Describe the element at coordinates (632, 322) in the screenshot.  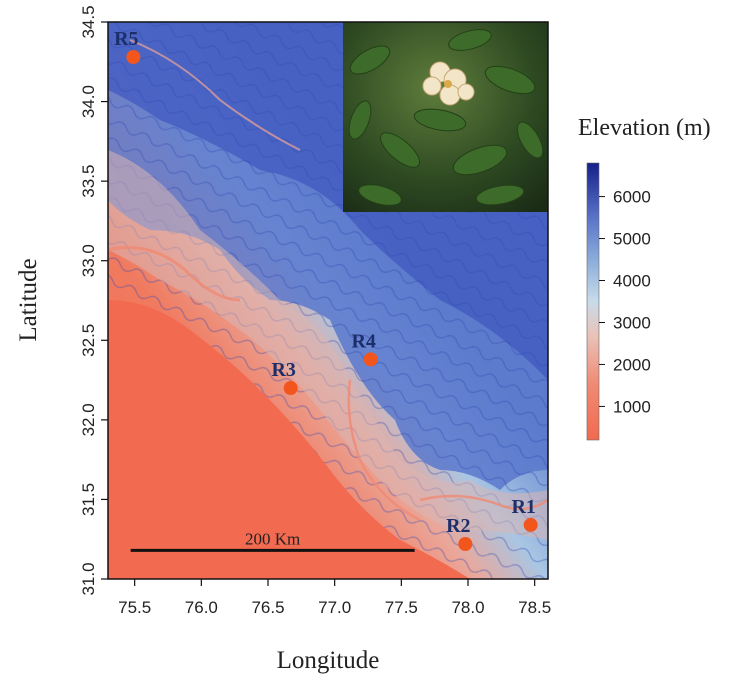
I see `legend-tick-label: 3000` at that location.